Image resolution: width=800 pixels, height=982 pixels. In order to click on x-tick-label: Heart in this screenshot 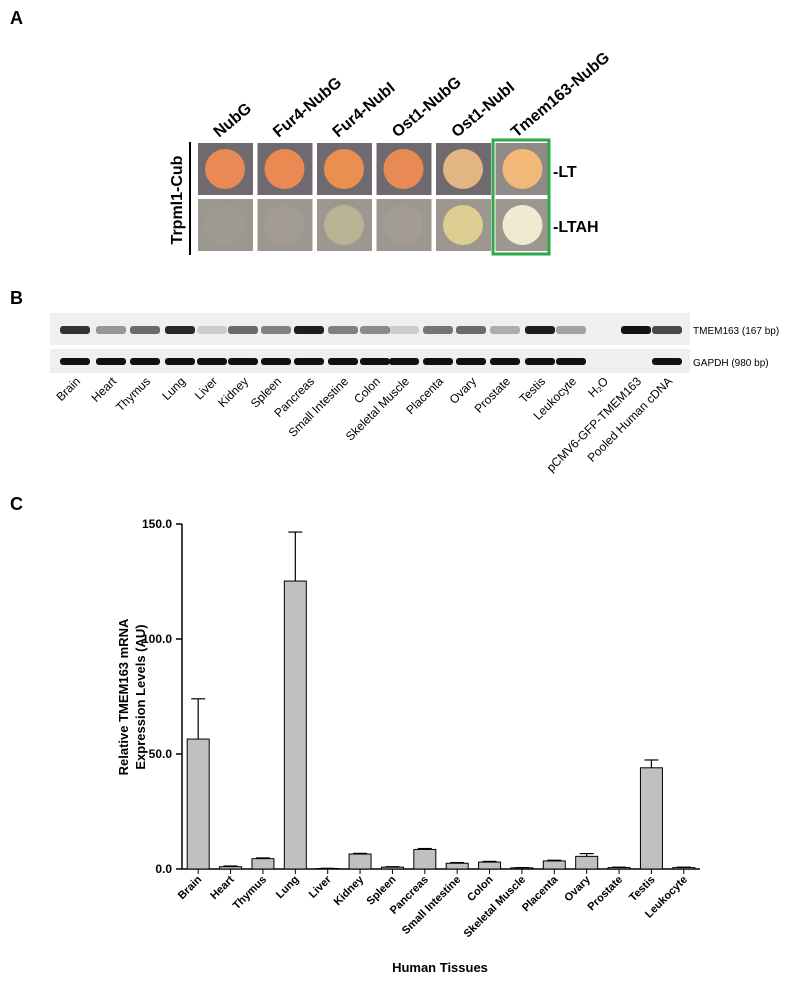, I will do `click(222, 887)`.